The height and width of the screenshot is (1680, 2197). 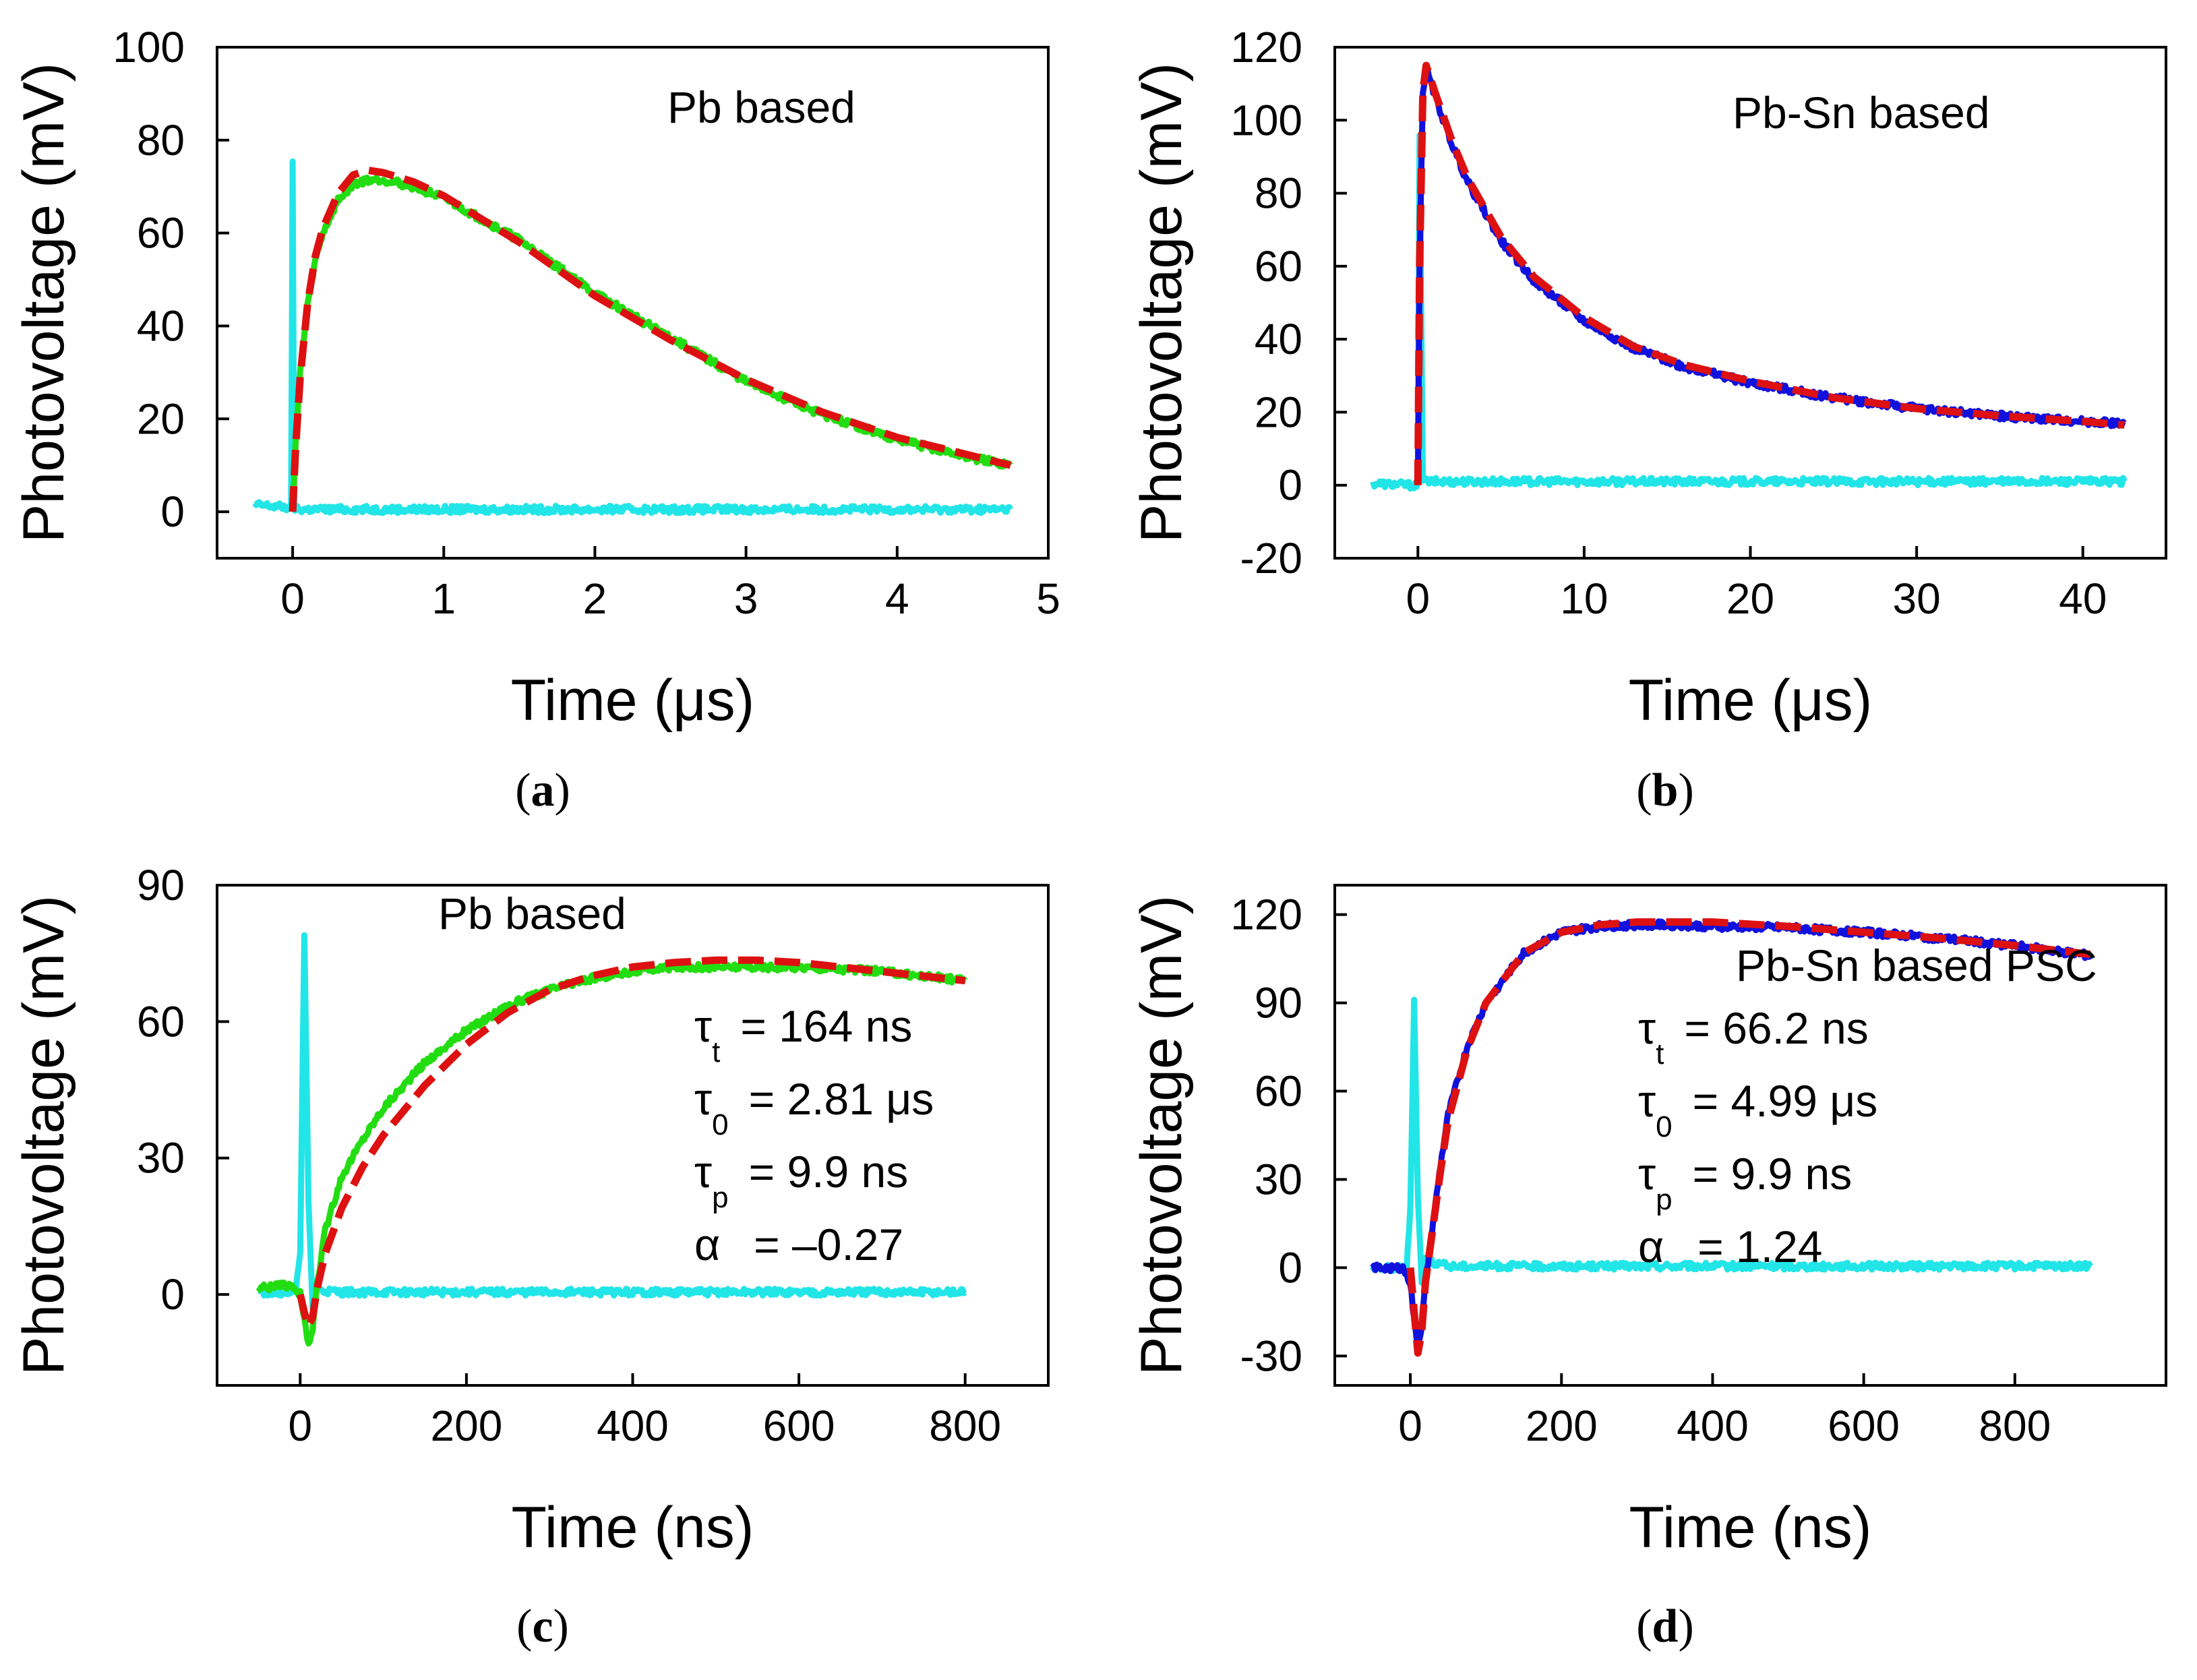 What do you see at coordinates (1861, 113) in the screenshot?
I see `panel-annotation: Pb-Sn based` at bounding box center [1861, 113].